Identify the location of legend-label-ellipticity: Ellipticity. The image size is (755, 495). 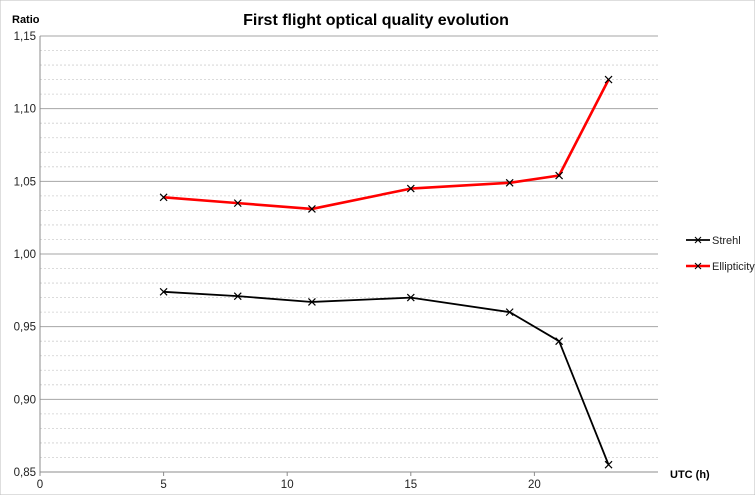
(733, 267).